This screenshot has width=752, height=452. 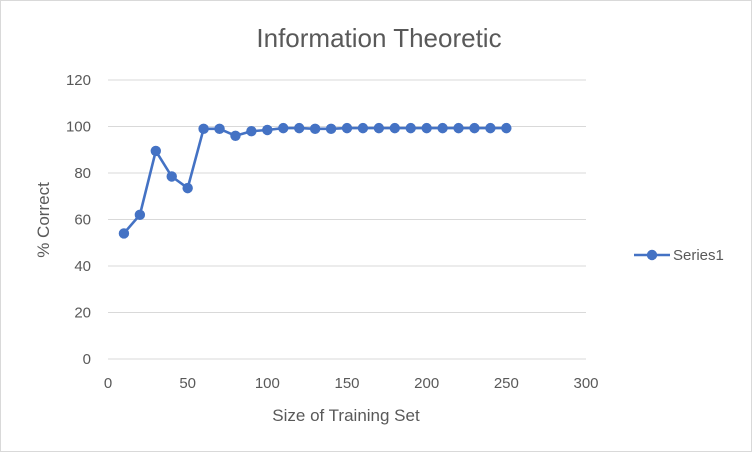 What do you see at coordinates (506, 383) in the screenshot?
I see `x-tick-label: 250` at bounding box center [506, 383].